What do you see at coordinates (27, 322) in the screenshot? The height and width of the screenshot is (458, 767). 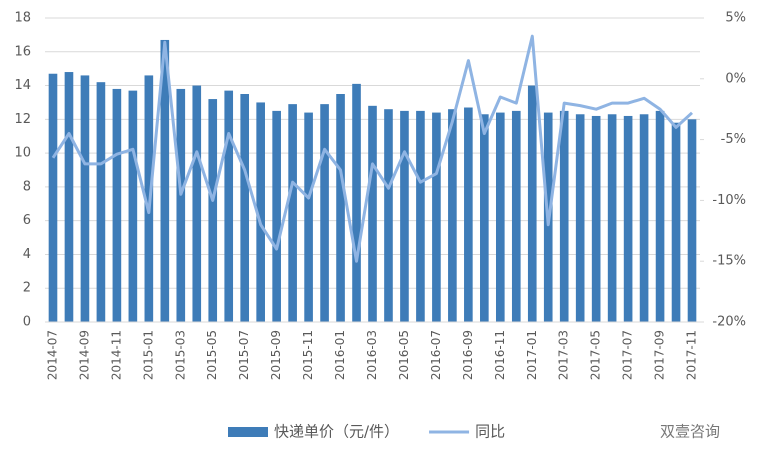 I see `y-tick-label: 0` at bounding box center [27, 322].